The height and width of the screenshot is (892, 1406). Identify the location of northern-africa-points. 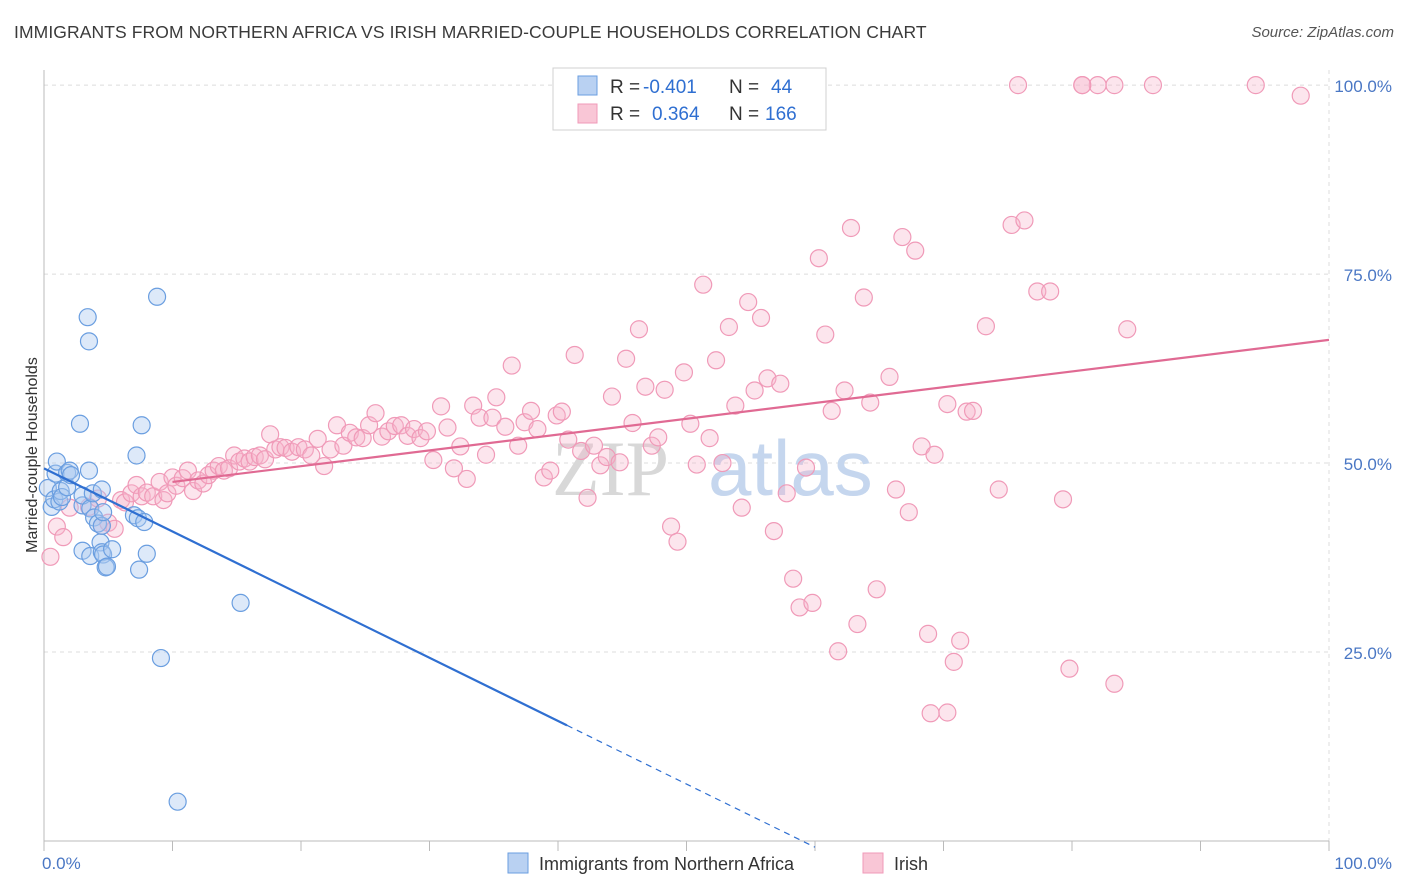
(144, 549).